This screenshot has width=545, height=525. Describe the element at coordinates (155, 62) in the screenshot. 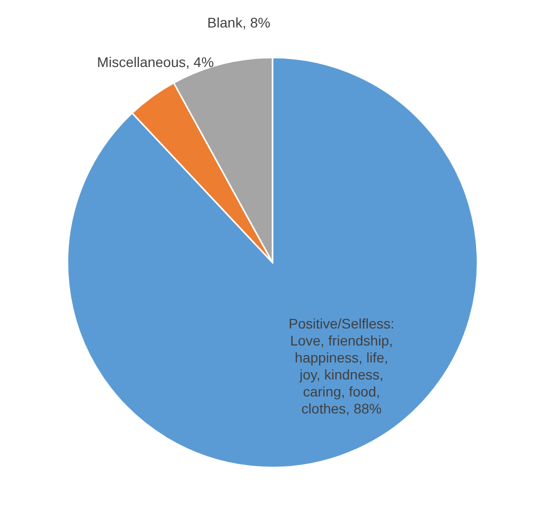

I see `slice-label: Miscellaneous, 4%` at that location.